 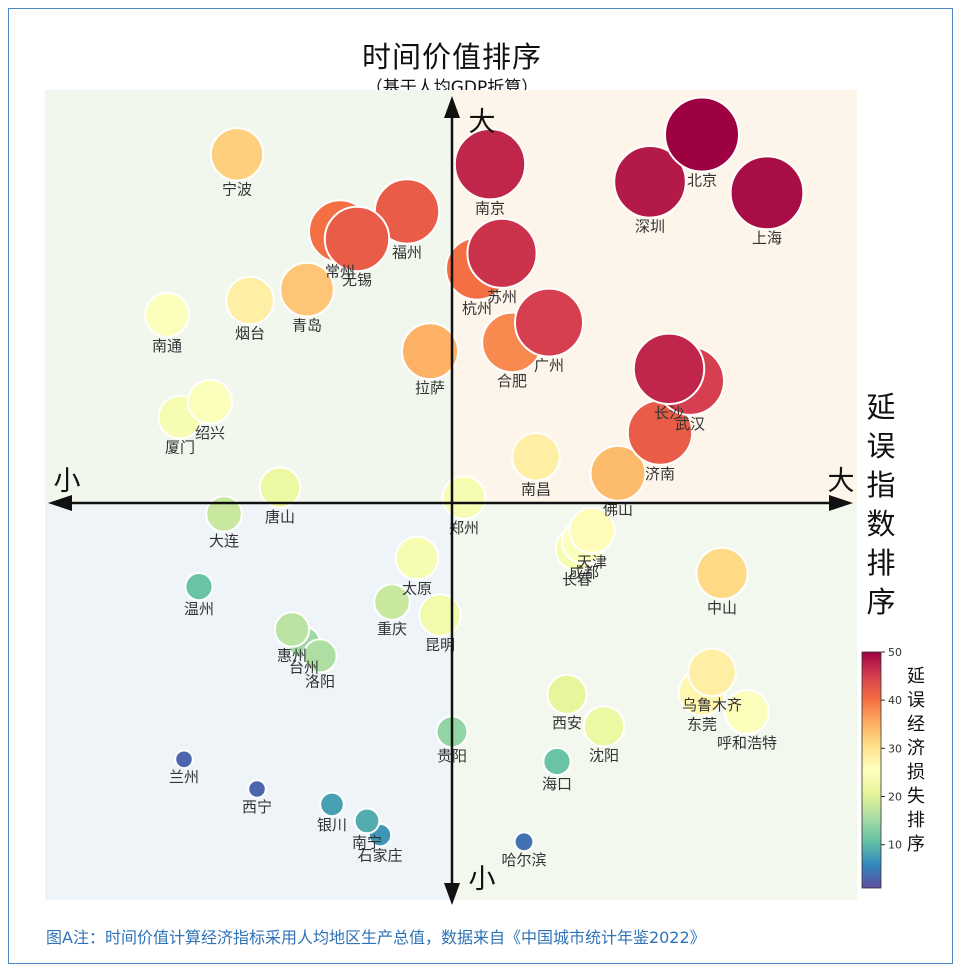 I want to click on city-label: 杭州, so click(x=477, y=309).